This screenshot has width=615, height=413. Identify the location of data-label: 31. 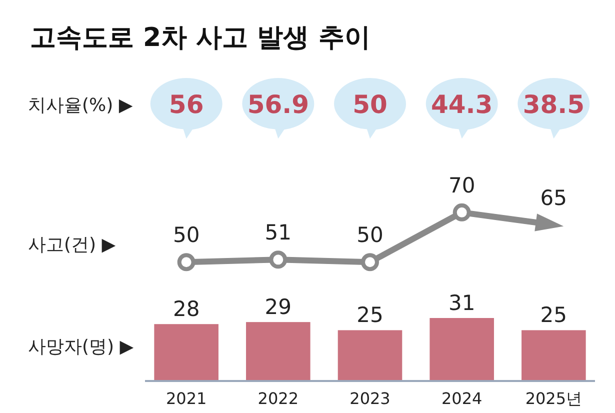
(462, 303).